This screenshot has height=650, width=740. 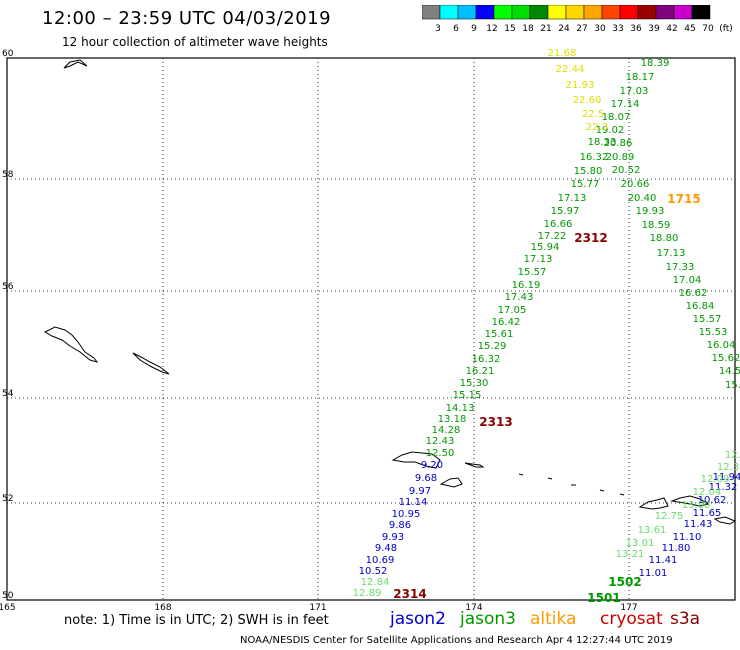 What do you see at coordinates (386, 548) in the screenshot?
I see `wave-height-label: 9.48` at bounding box center [386, 548].